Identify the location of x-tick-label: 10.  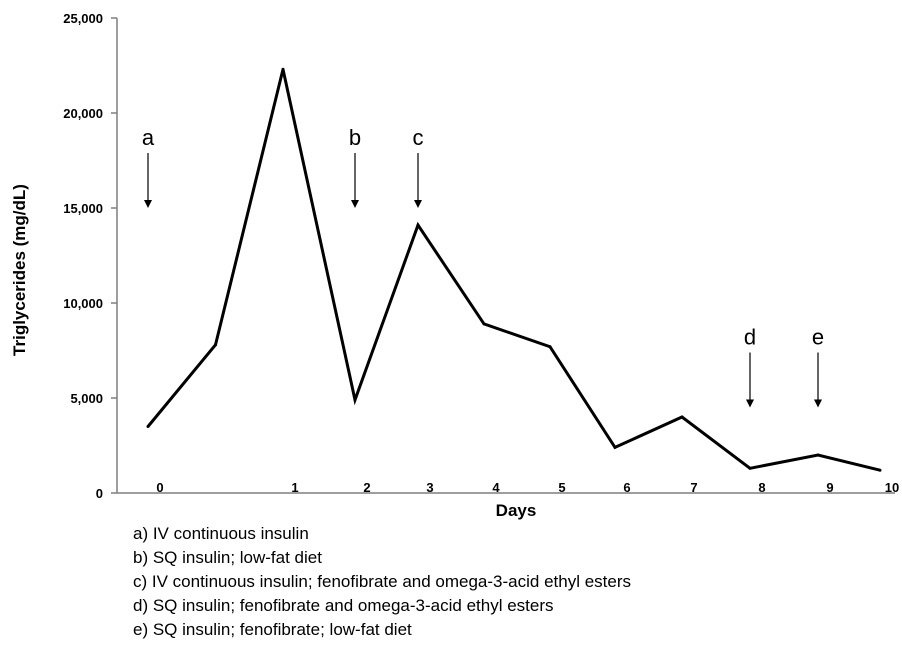
(892, 487).